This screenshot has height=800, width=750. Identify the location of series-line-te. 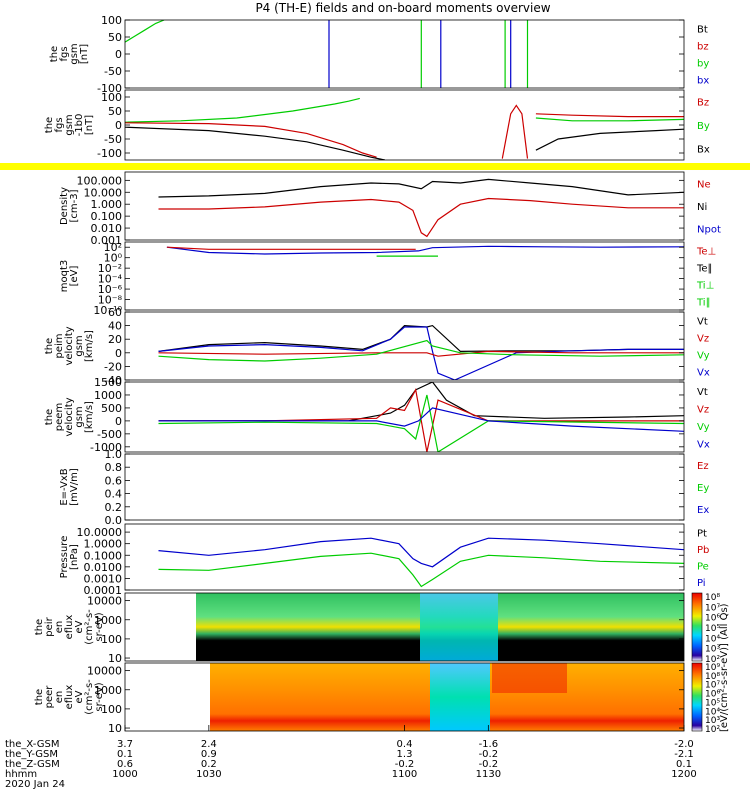
(291, 248).